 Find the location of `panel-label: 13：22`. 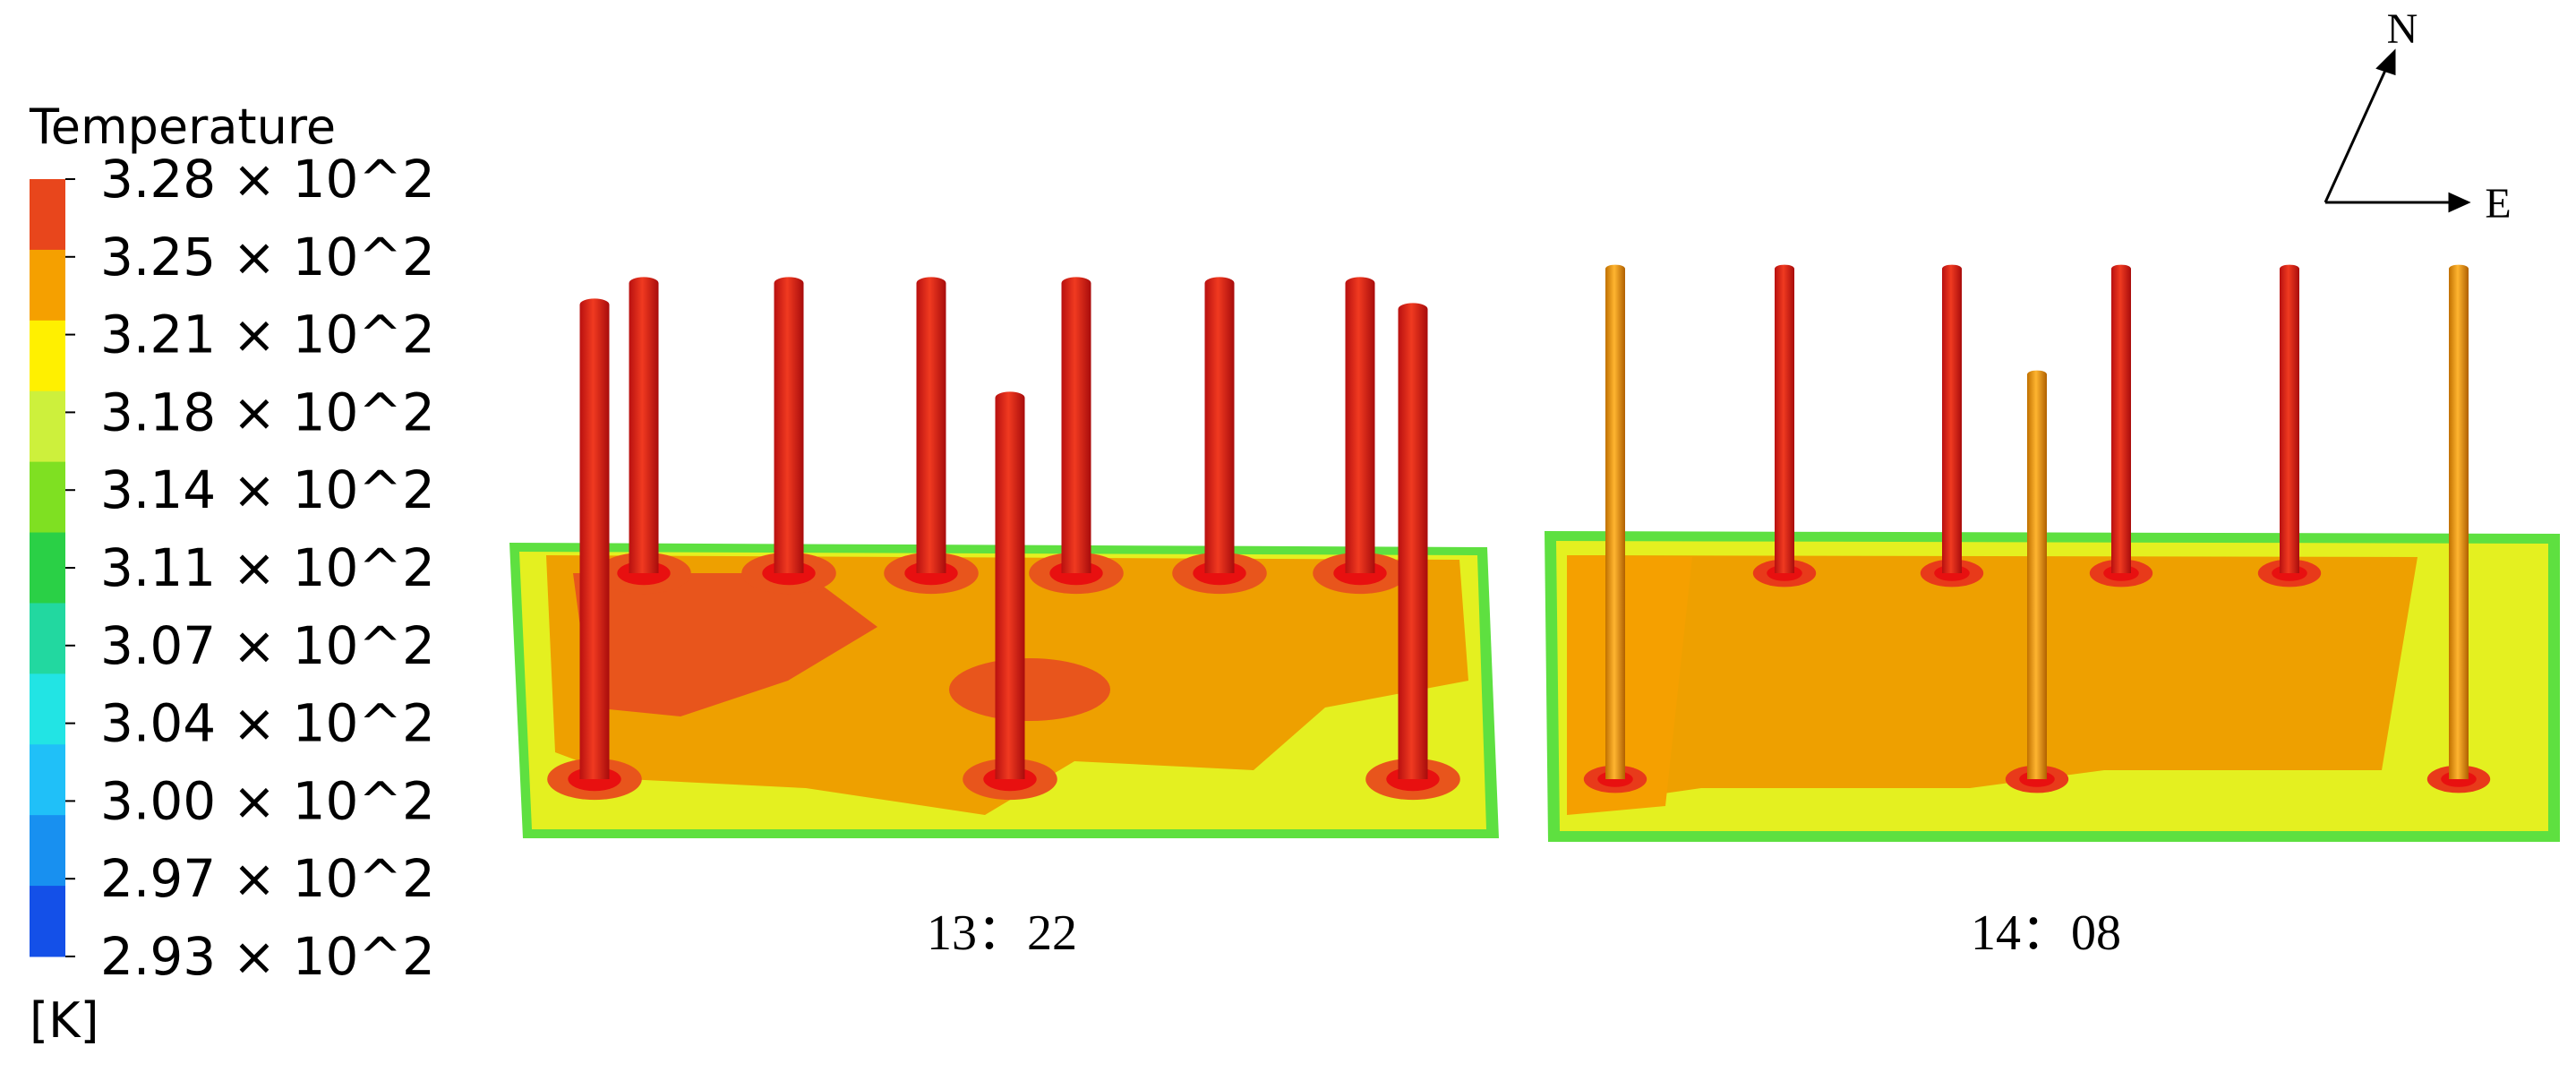

panel-label: 13：22 is located at coordinates (1002, 933).